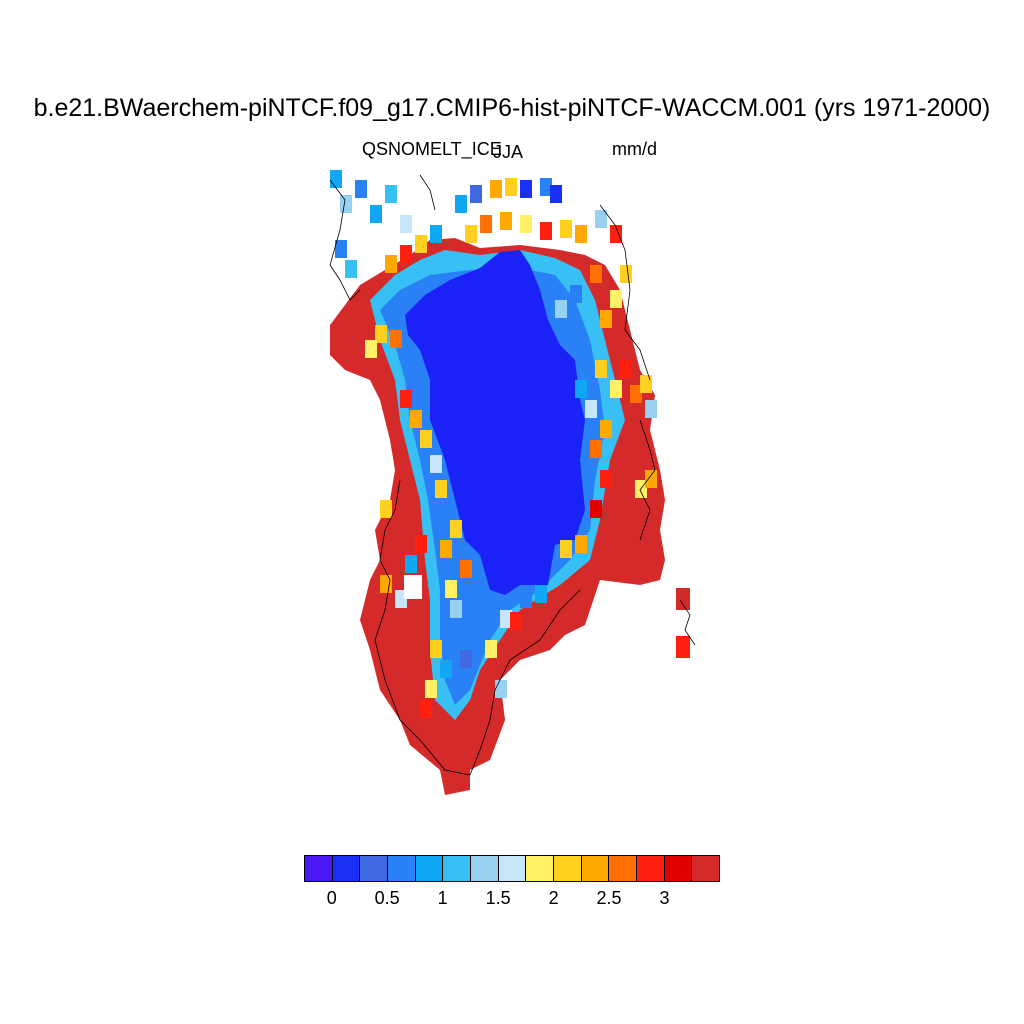 The height and width of the screenshot is (1024, 1024). What do you see at coordinates (512, 868) in the screenshot?
I see `colorbar` at bounding box center [512, 868].